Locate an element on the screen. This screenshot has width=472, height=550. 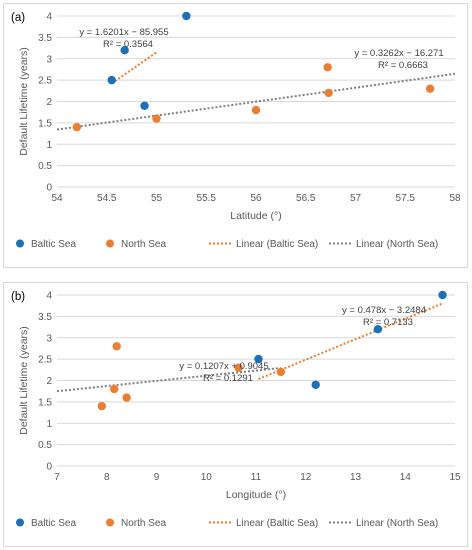
x-tick-label: 56 is located at coordinates (256, 198).